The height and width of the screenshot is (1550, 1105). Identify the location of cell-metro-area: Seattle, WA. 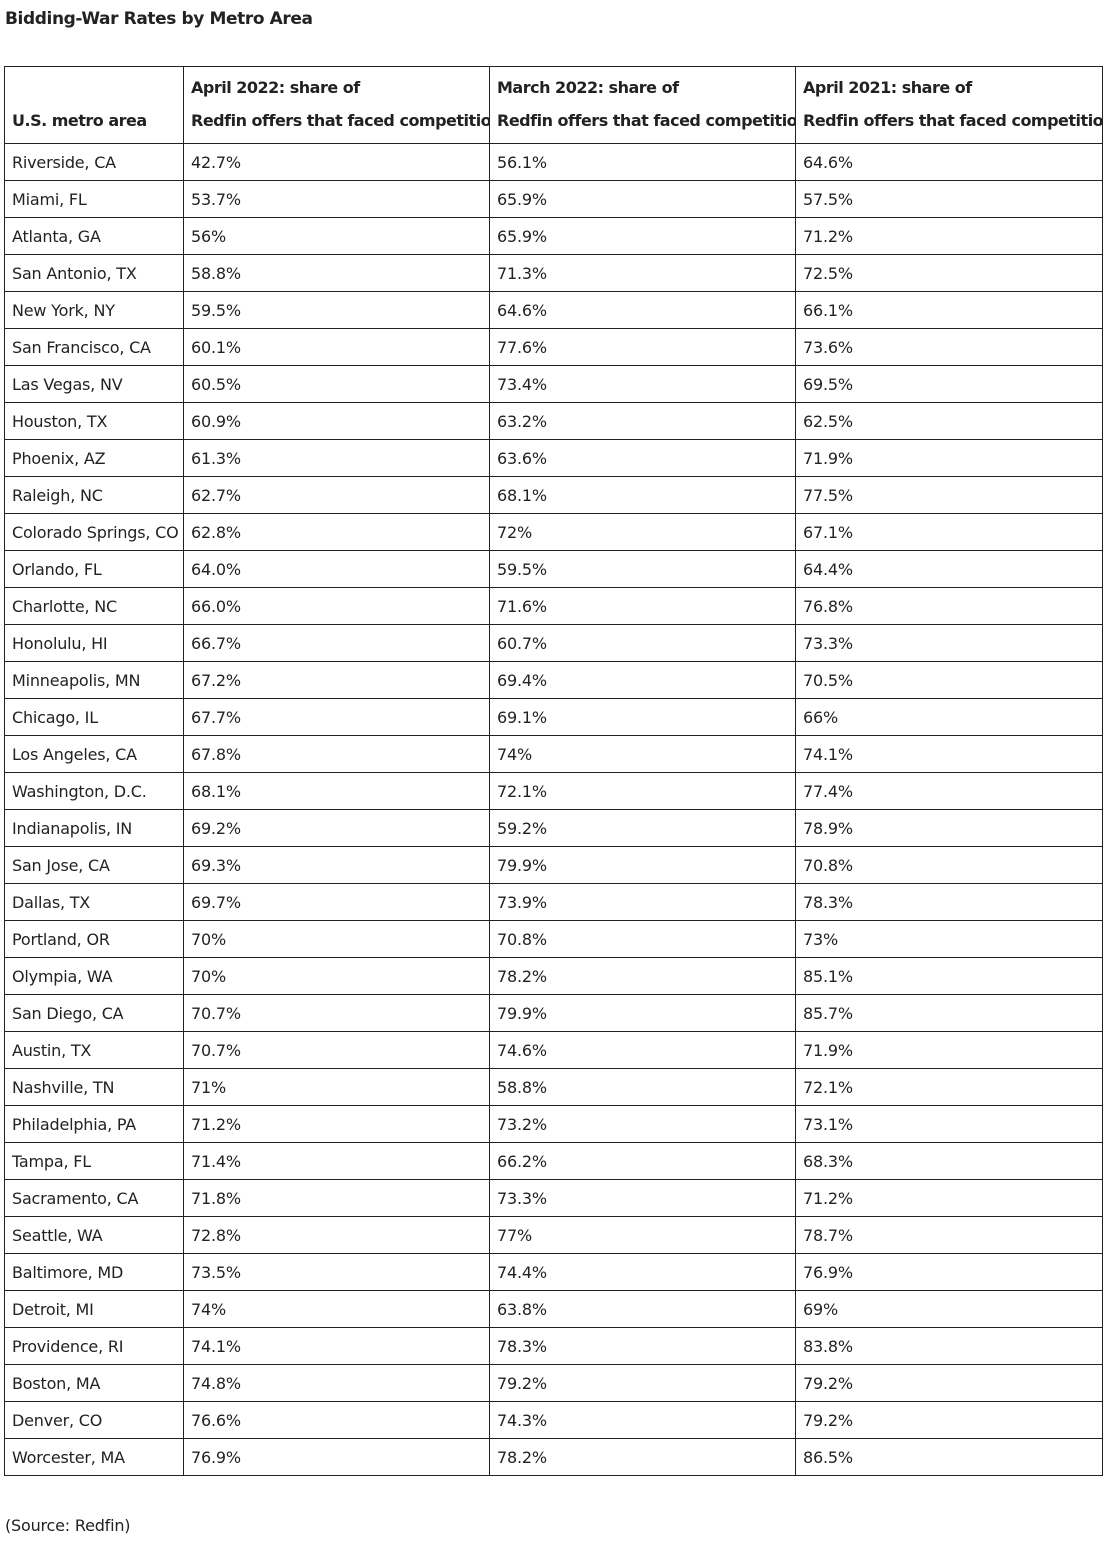
(94, 1235).